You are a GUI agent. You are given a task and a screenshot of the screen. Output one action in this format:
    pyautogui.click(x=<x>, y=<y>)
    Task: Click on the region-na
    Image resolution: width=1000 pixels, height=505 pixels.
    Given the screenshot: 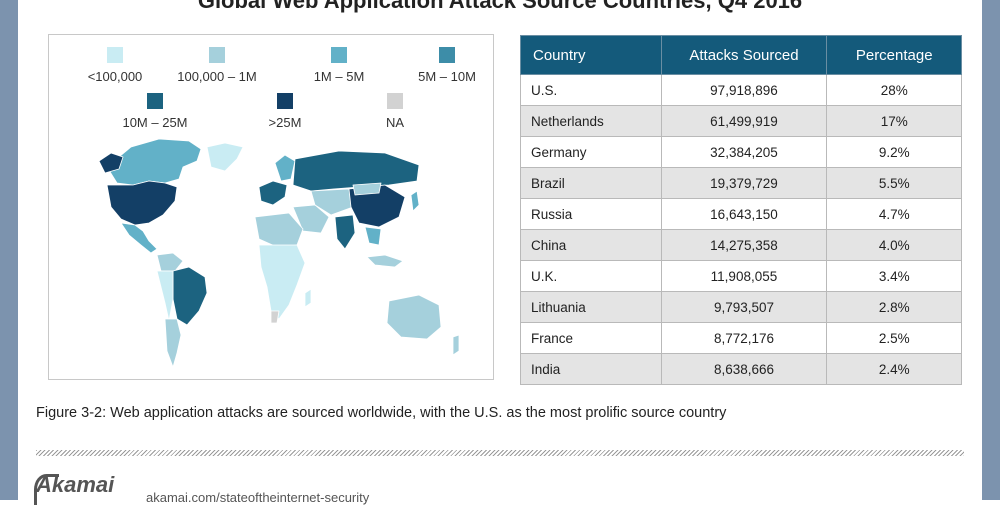 What is the action you would take?
    pyautogui.click(x=275, y=317)
    